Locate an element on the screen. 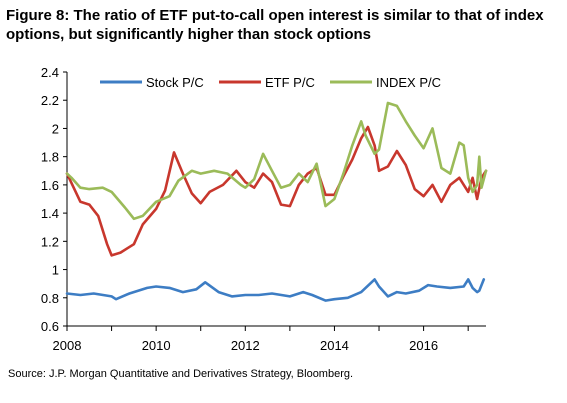  x-tick-label: 2010 is located at coordinates (156, 345).